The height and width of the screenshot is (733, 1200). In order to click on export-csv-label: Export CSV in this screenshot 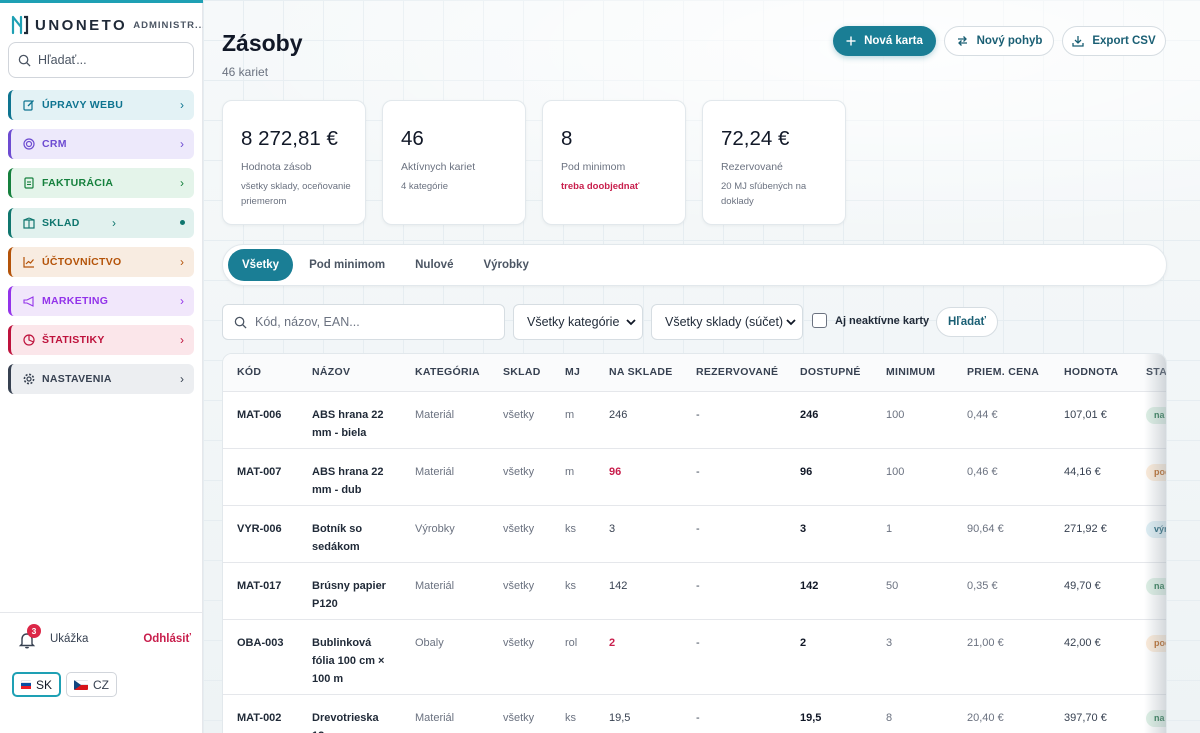, I will do `click(1124, 41)`.